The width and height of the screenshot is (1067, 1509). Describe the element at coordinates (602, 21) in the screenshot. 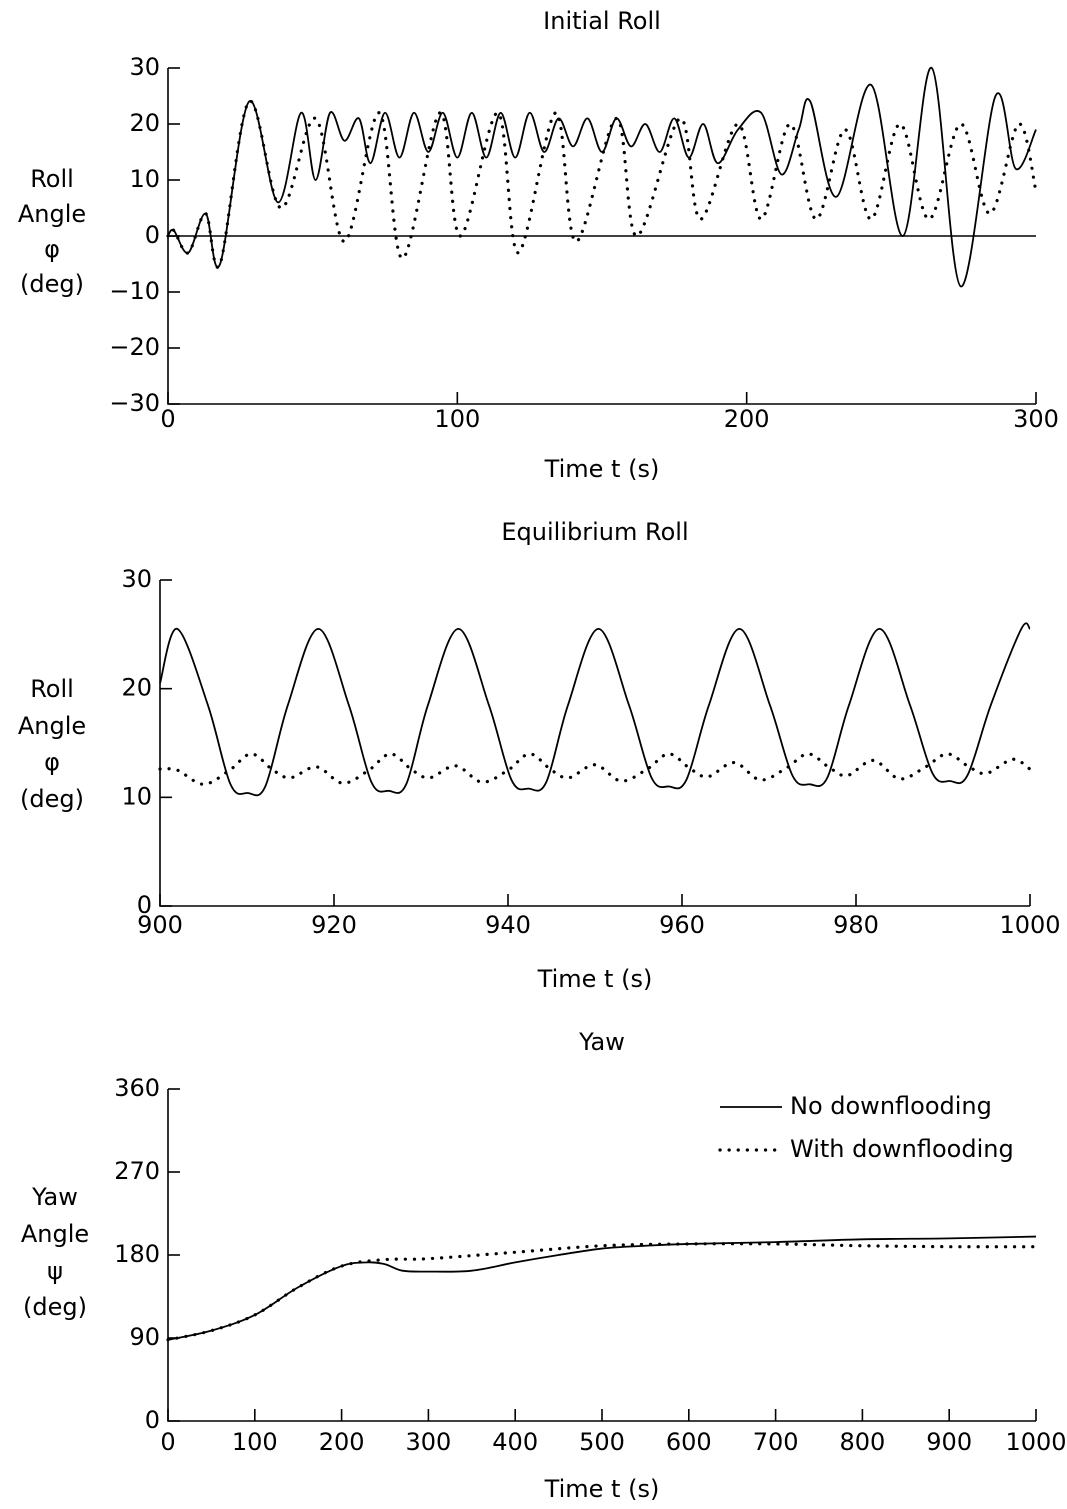

I see `chart-title: Initial Roll` at that location.